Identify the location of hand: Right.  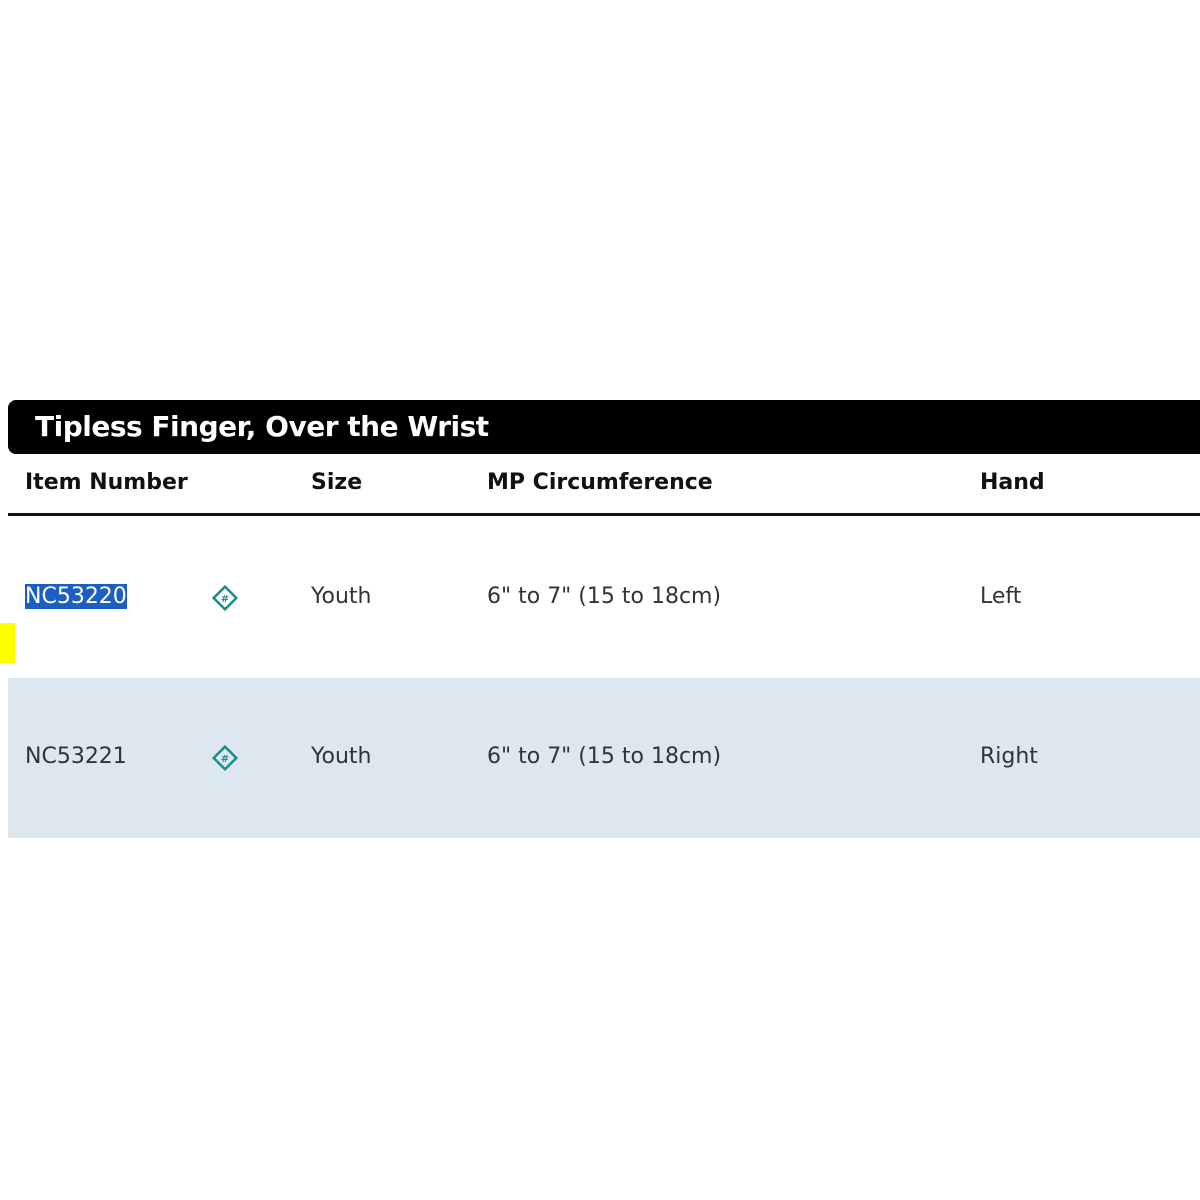
(1009, 756).